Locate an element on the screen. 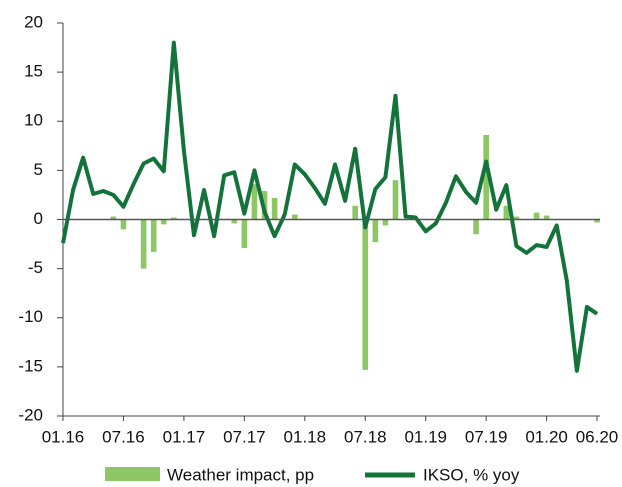  y-tick-label: 5 is located at coordinates (38, 169).